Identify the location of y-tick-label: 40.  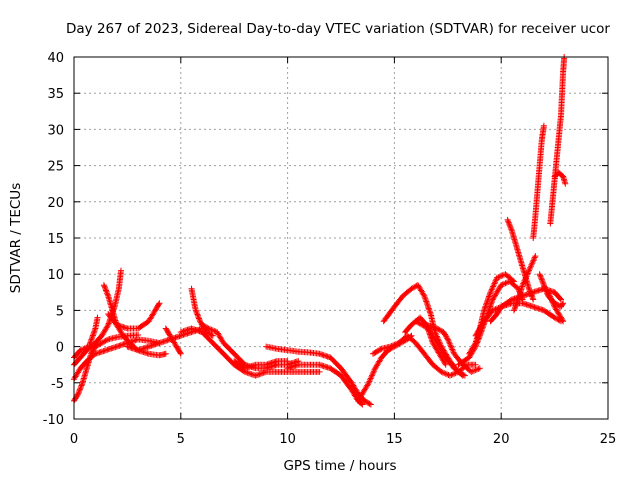
(55, 58).